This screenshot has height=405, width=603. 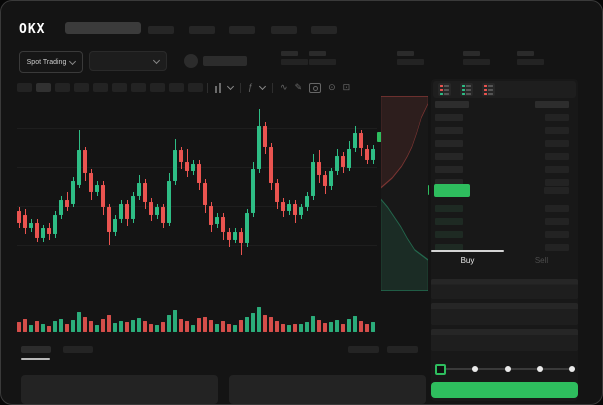 What do you see at coordinates (504, 390) in the screenshot?
I see `buy-submit-button` at bounding box center [504, 390].